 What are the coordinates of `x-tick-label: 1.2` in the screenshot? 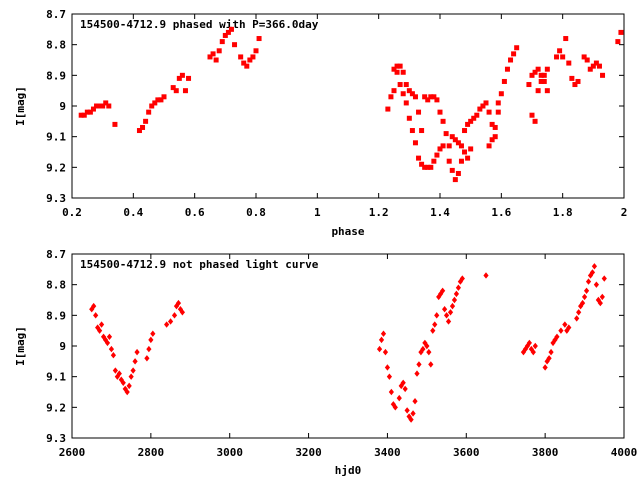 It's located at (379, 212).